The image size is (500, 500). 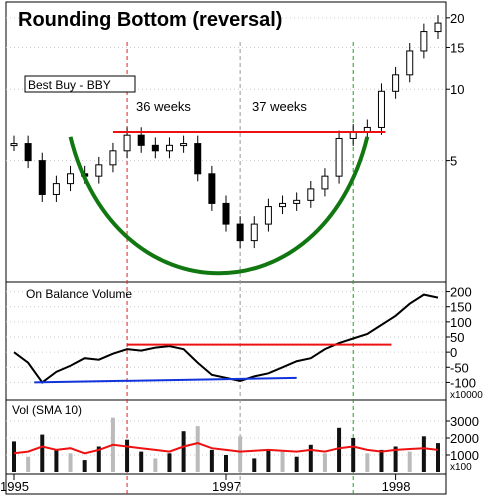 What do you see at coordinates (47, 410) in the screenshot?
I see `volume-panel-label: Vol (SMA 10)` at bounding box center [47, 410].